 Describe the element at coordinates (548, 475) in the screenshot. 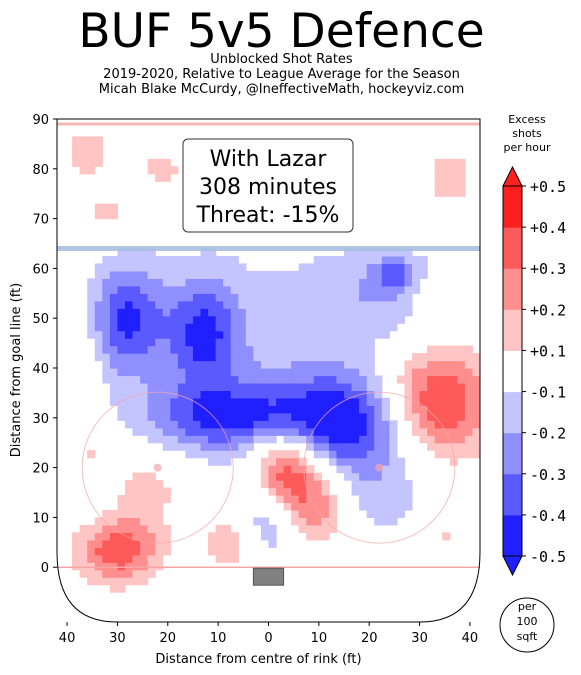

I see `colorbar-tick-label: -0.3` at that location.